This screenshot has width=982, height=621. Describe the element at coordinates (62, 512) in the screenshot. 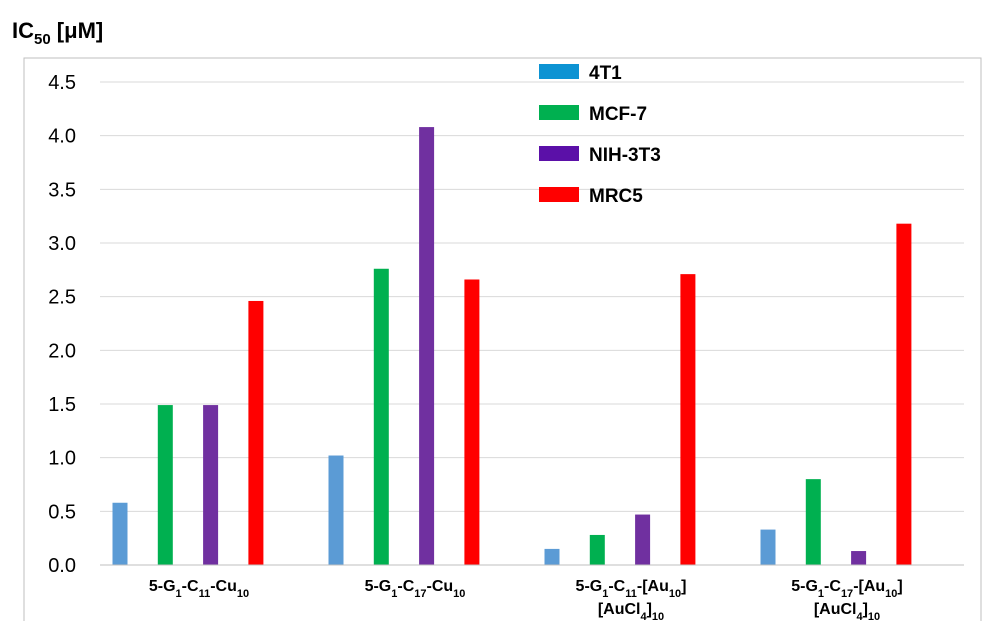

I see `y-tick-label: 0.5` at that location.